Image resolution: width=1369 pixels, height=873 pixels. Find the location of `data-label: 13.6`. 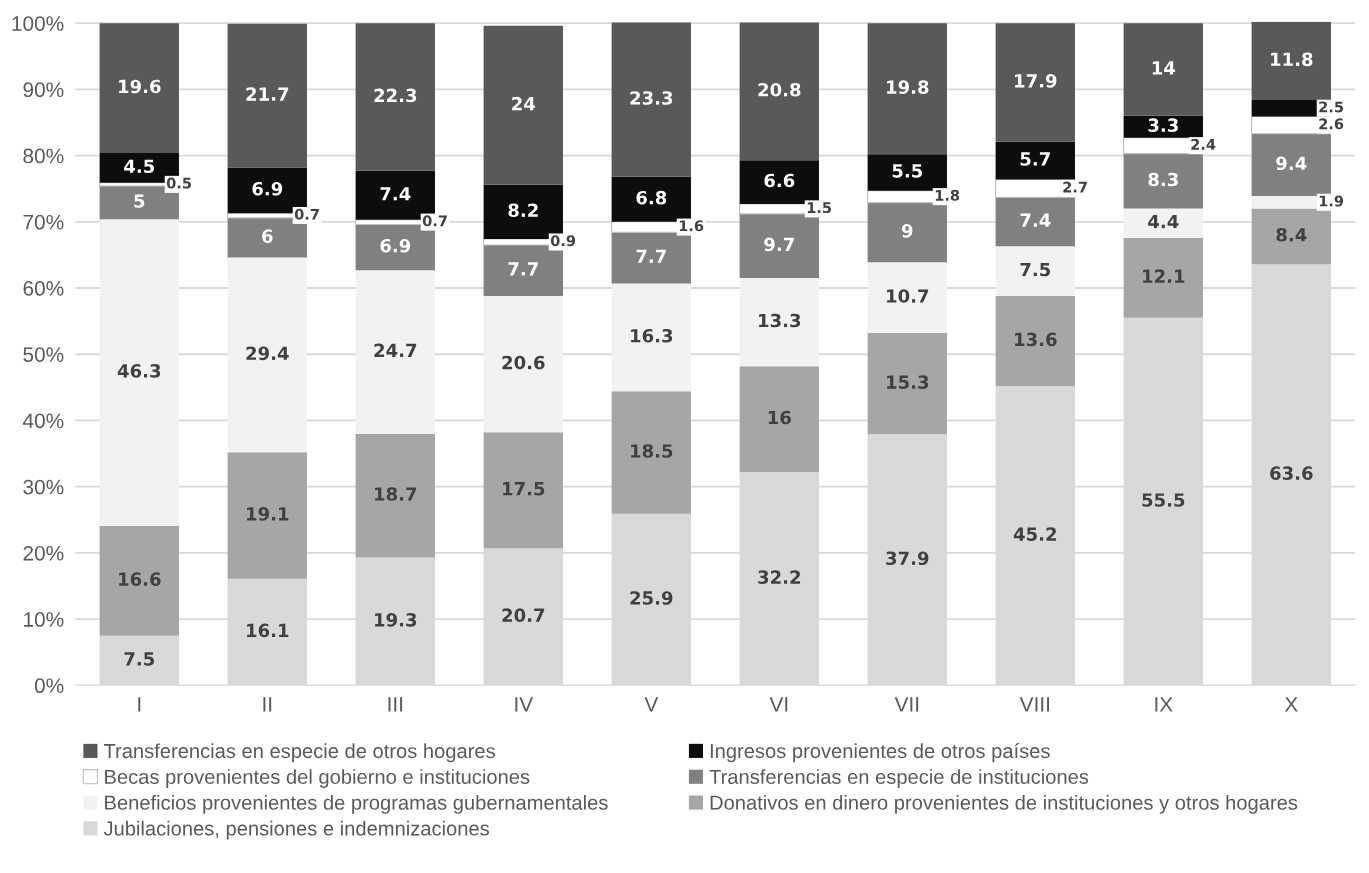

data-label: 13.6 is located at coordinates (1036, 339).